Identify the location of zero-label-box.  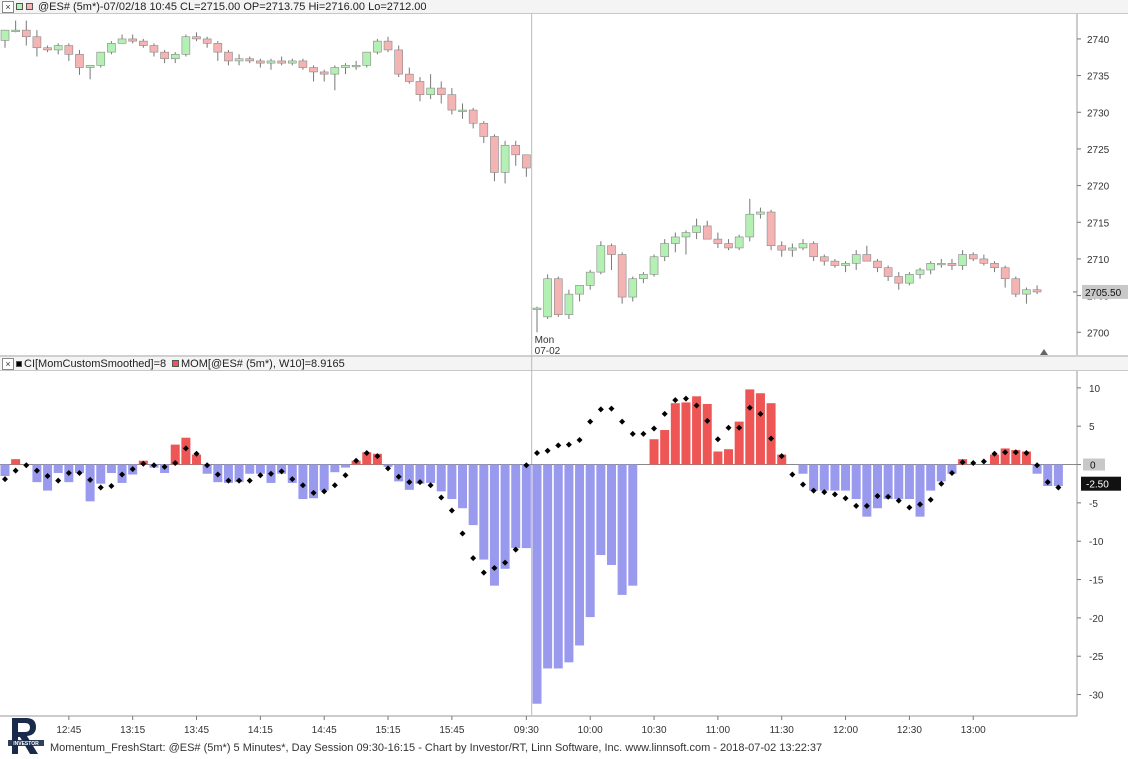
(1094, 464).